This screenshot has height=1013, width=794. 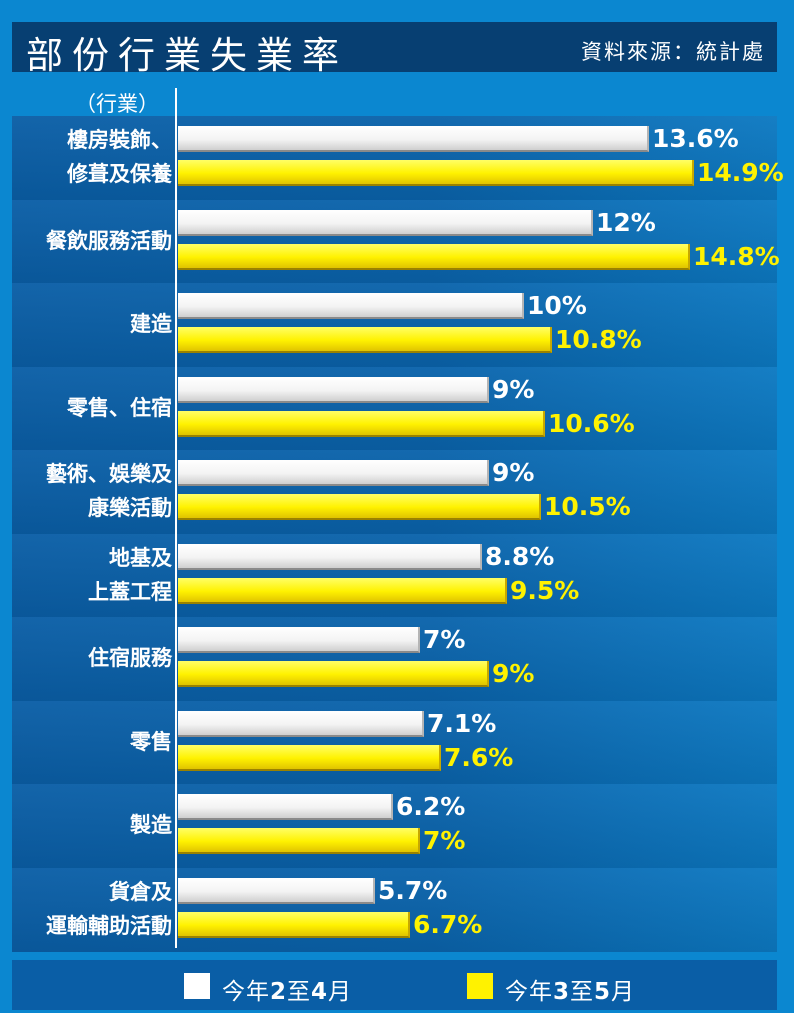 What do you see at coordinates (448, 924) in the screenshot?
I see `data-label-yellow: 6.7%` at bounding box center [448, 924].